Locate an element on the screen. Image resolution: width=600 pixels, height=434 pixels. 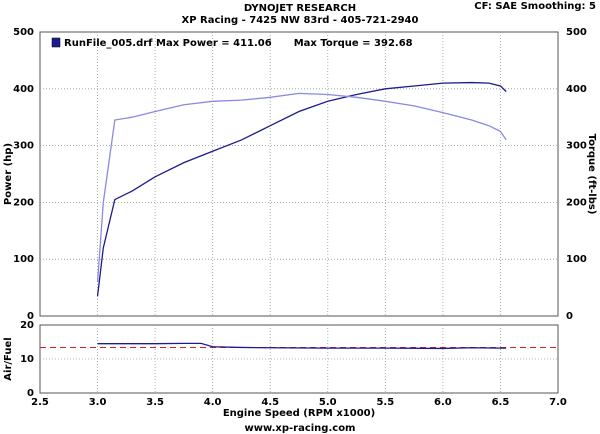
x-tick-label: 4.5 is located at coordinates (270, 402).